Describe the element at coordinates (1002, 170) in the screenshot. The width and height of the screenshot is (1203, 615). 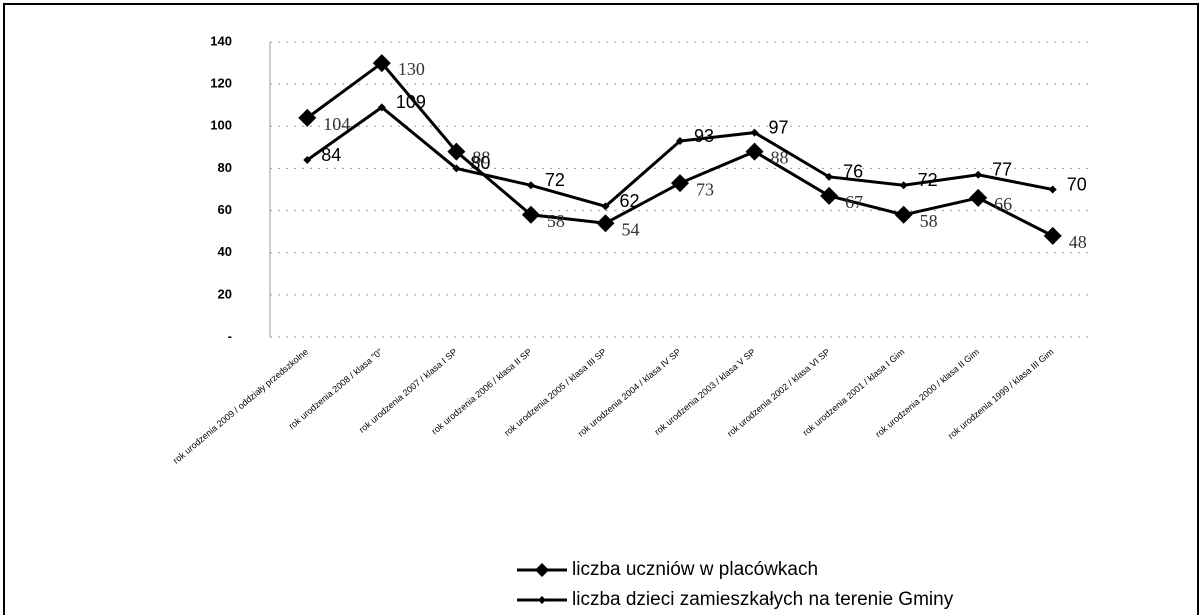
I see `data-label: 77` at that location.